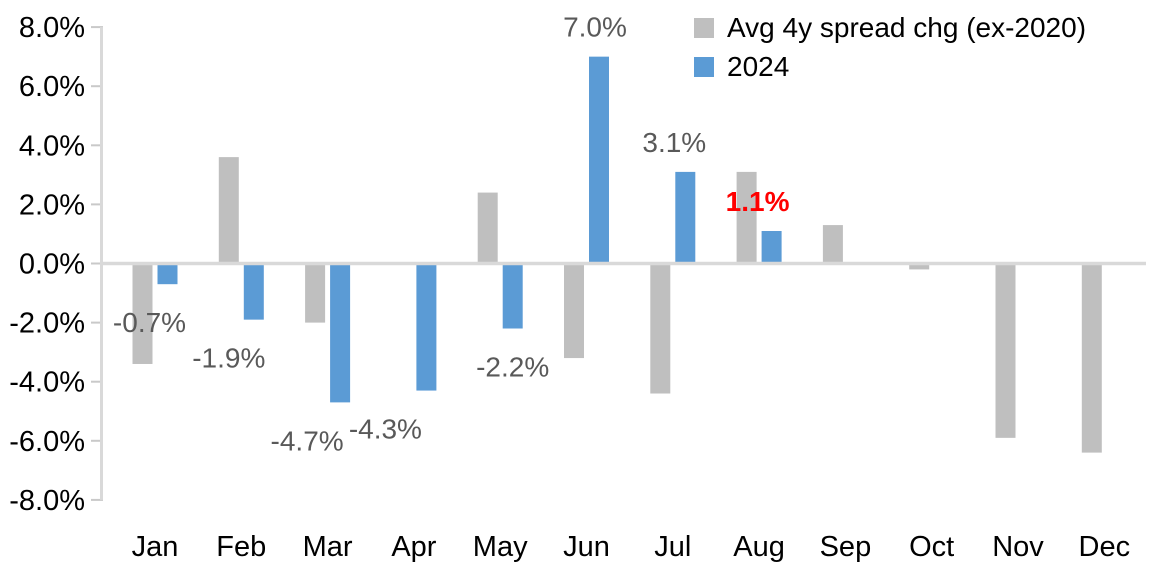  I want to click on x-axis-label-aug: Aug, so click(759, 547).